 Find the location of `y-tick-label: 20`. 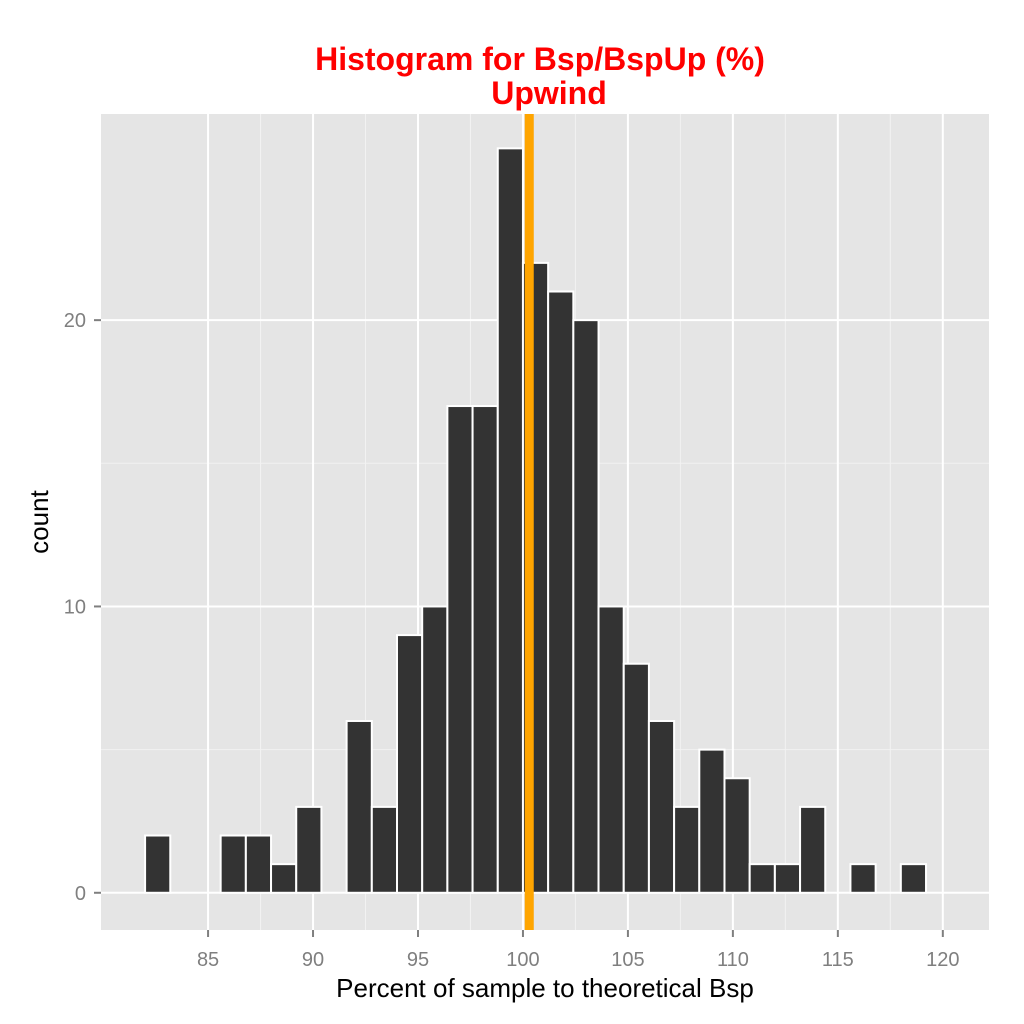

y-tick-label: 20 is located at coordinates (75, 321).